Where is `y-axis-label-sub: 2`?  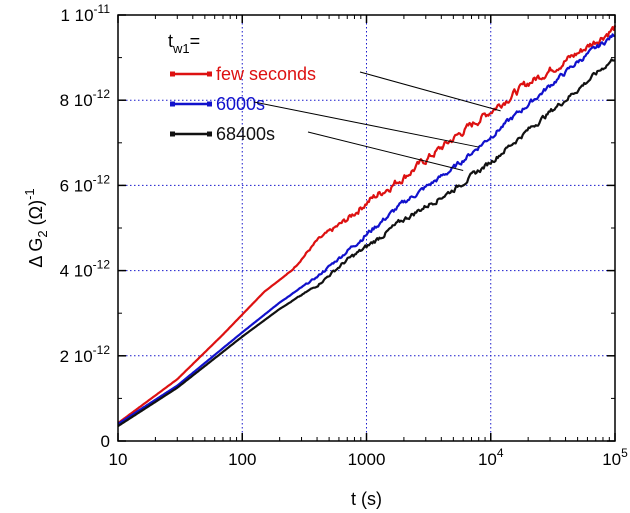 y-axis-label-sub: 2 is located at coordinates (42, 233).